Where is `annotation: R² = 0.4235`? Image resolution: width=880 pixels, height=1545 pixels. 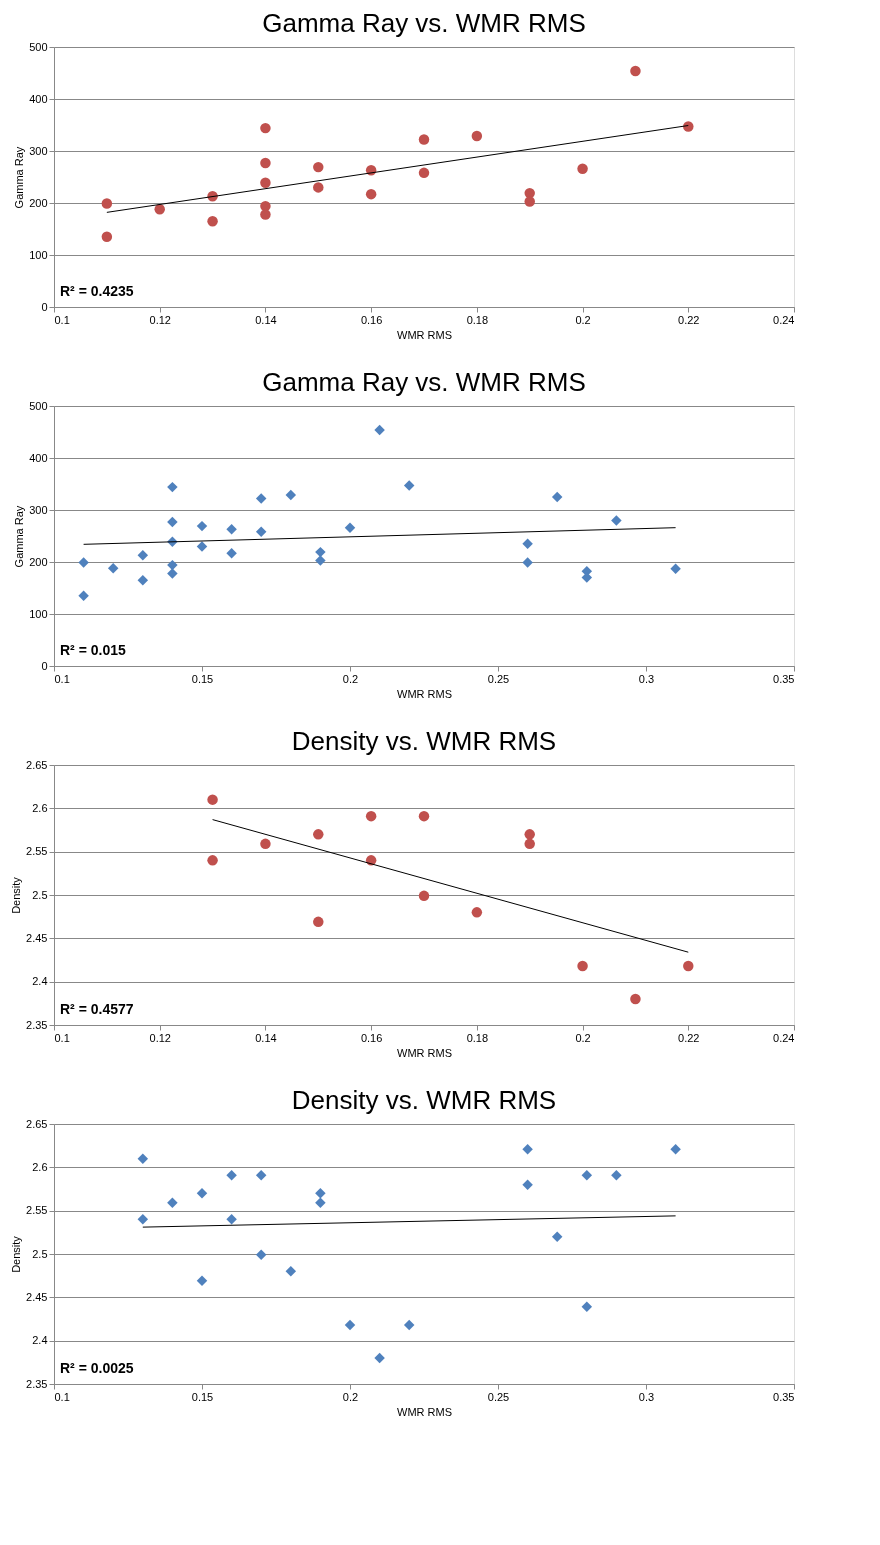 annotation: R² = 0.4235 is located at coordinates (97, 291).